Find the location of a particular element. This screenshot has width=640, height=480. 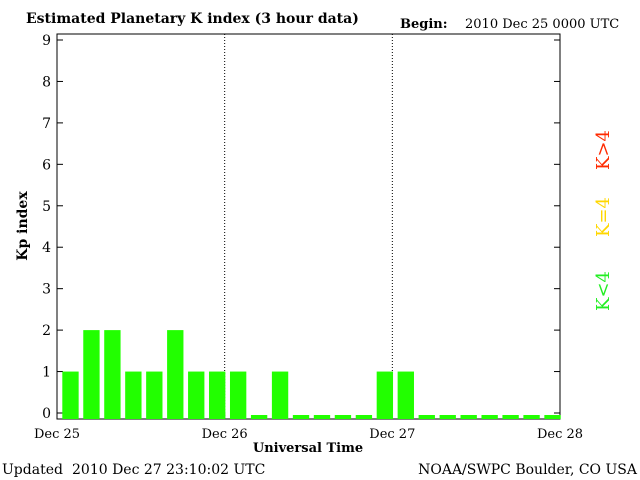

y-tick-label: 5 is located at coordinates (46, 207).